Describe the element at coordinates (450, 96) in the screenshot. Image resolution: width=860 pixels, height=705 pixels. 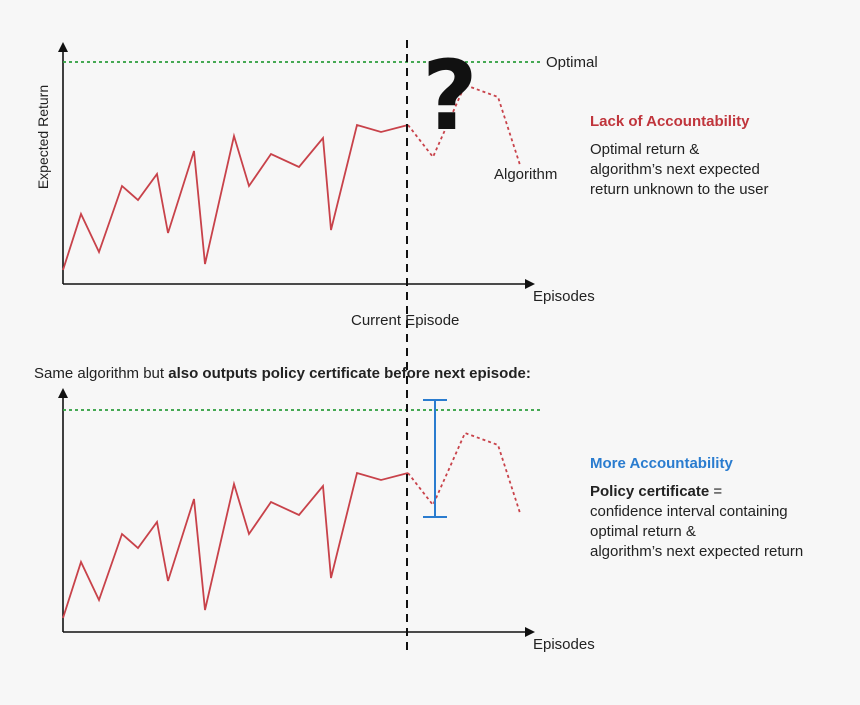
I see `question-mark-icon: ?` at that location.